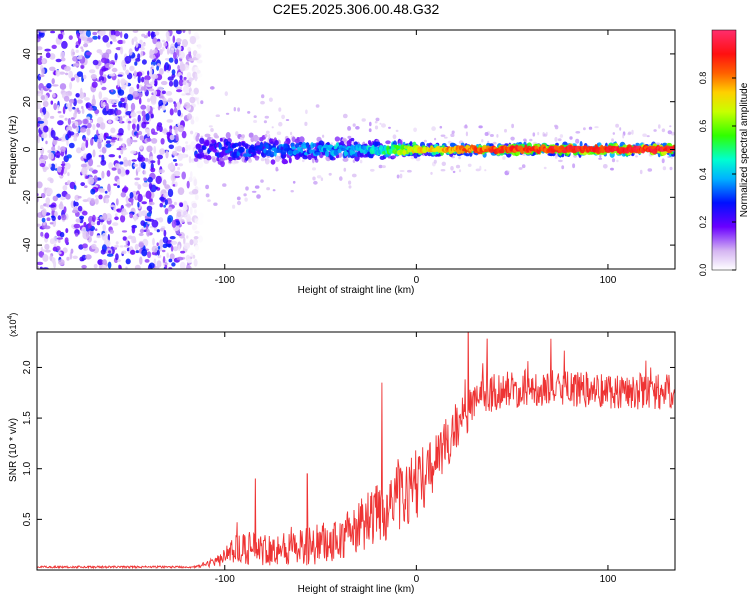  Describe the element at coordinates (417, 579) in the screenshot. I see `snr-xtick-label: 0` at that location.